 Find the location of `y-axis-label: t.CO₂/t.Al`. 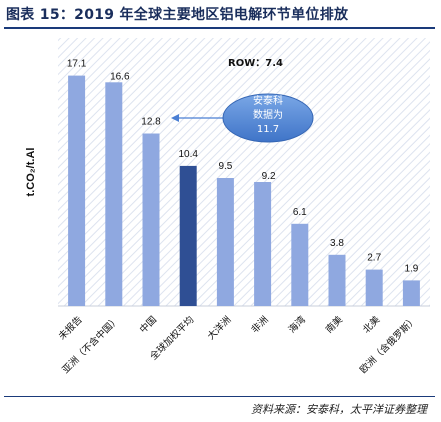

y-axis-label: t.CO₂/t.Al is located at coordinates (31, 172).